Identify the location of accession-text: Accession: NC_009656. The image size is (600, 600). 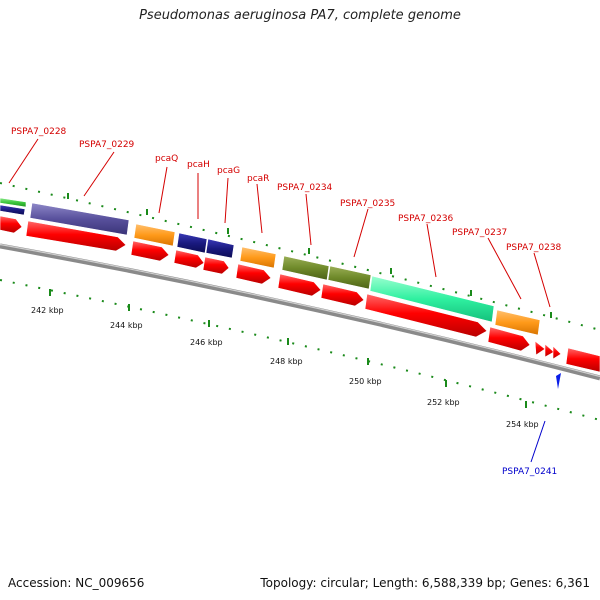
(76, 583).